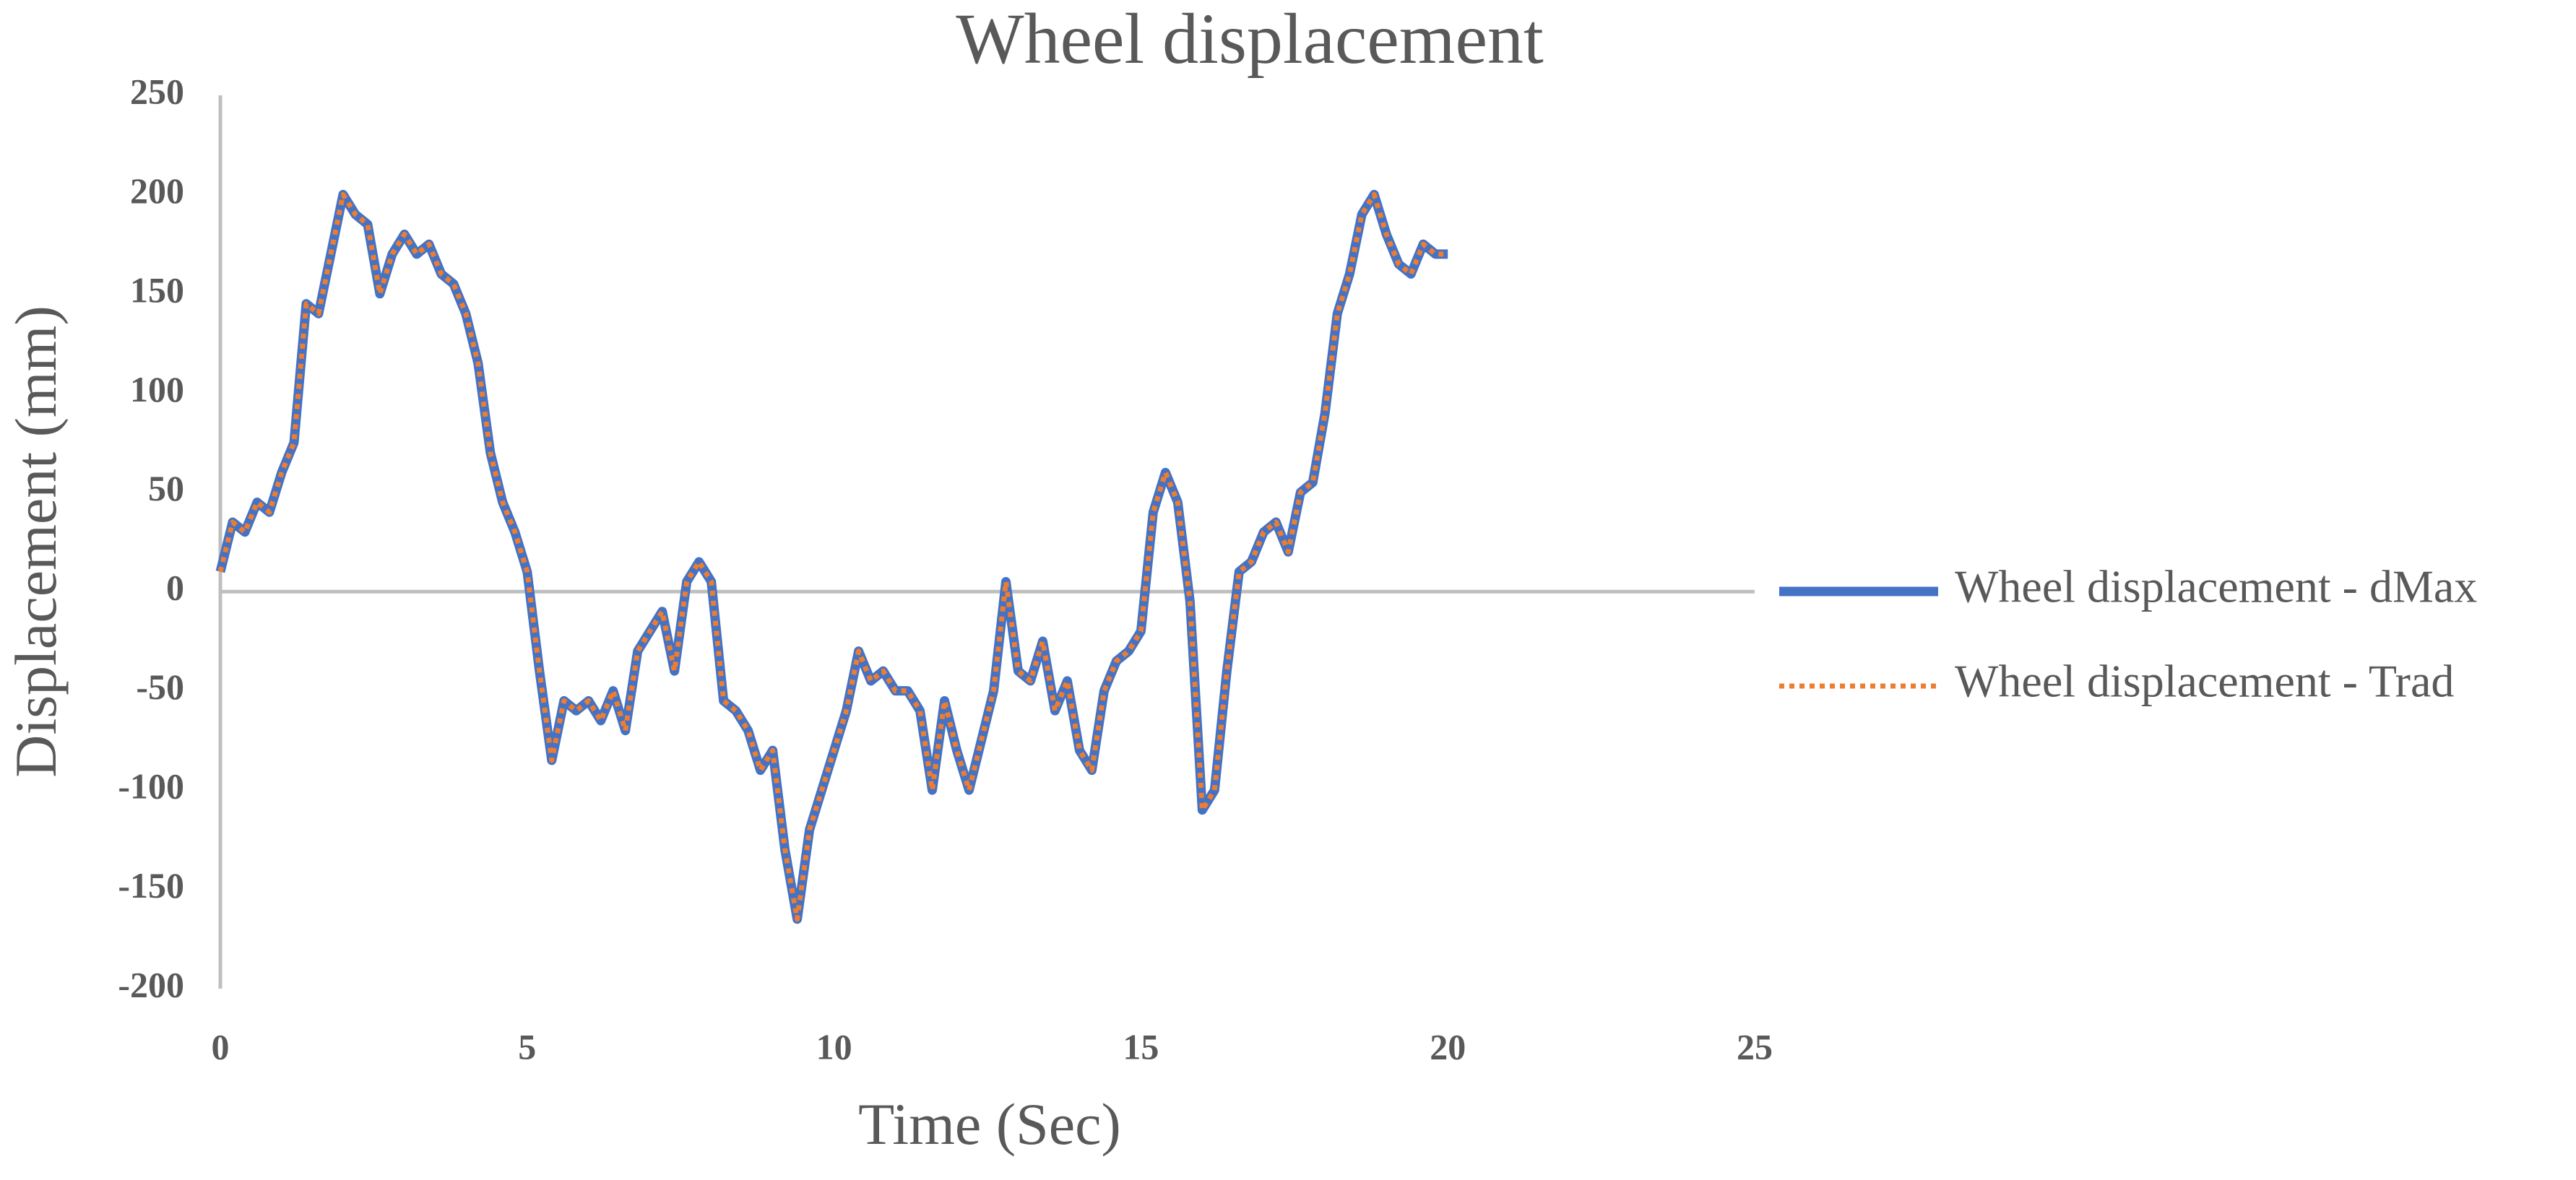 Image resolution: width=2576 pixels, height=1180 pixels. Describe the element at coordinates (527, 1046) in the screenshot. I see `x-tick-label: 5` at that location.